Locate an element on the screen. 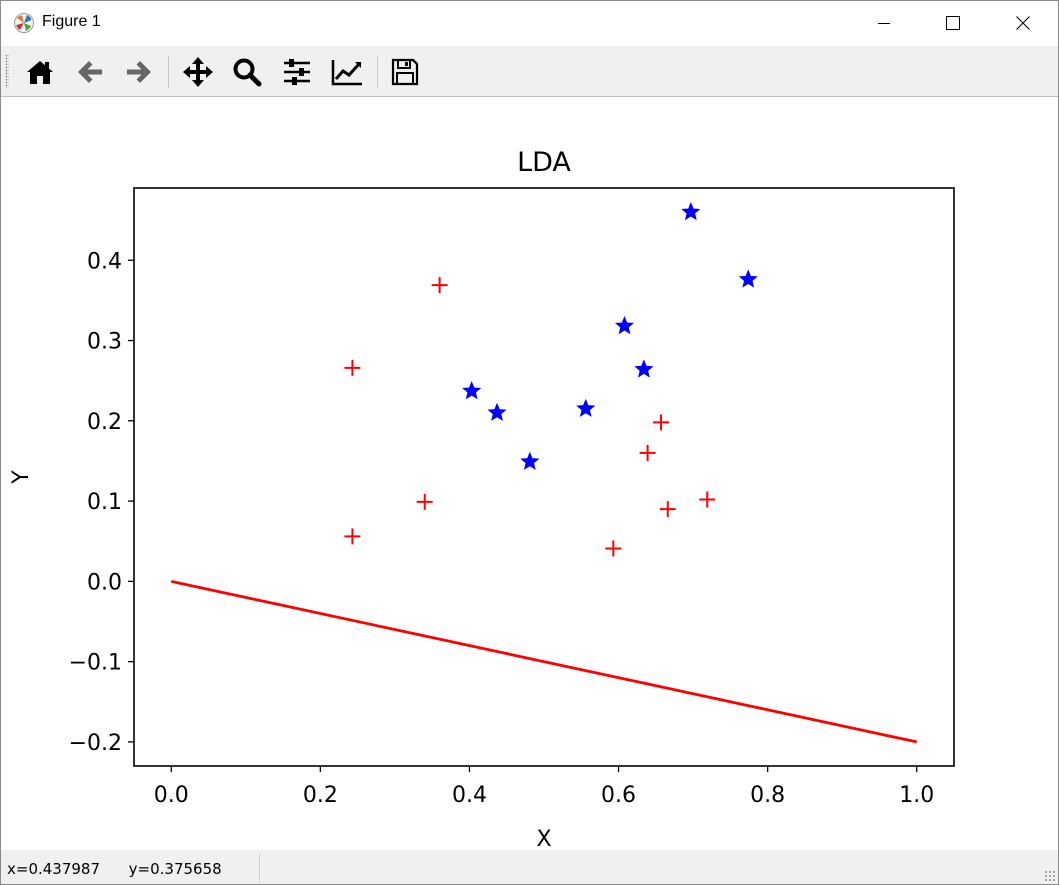  window-title: Figure 1 is located at coordinates (71, 21).